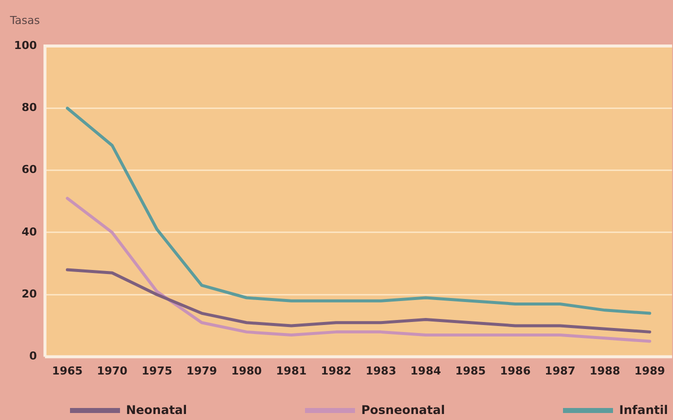 The image size is (673, 420). What do you see at coordinates (246, 371) in the screenshot?
I see `x-tick-label: 1980` at bounding box center [246, 371].